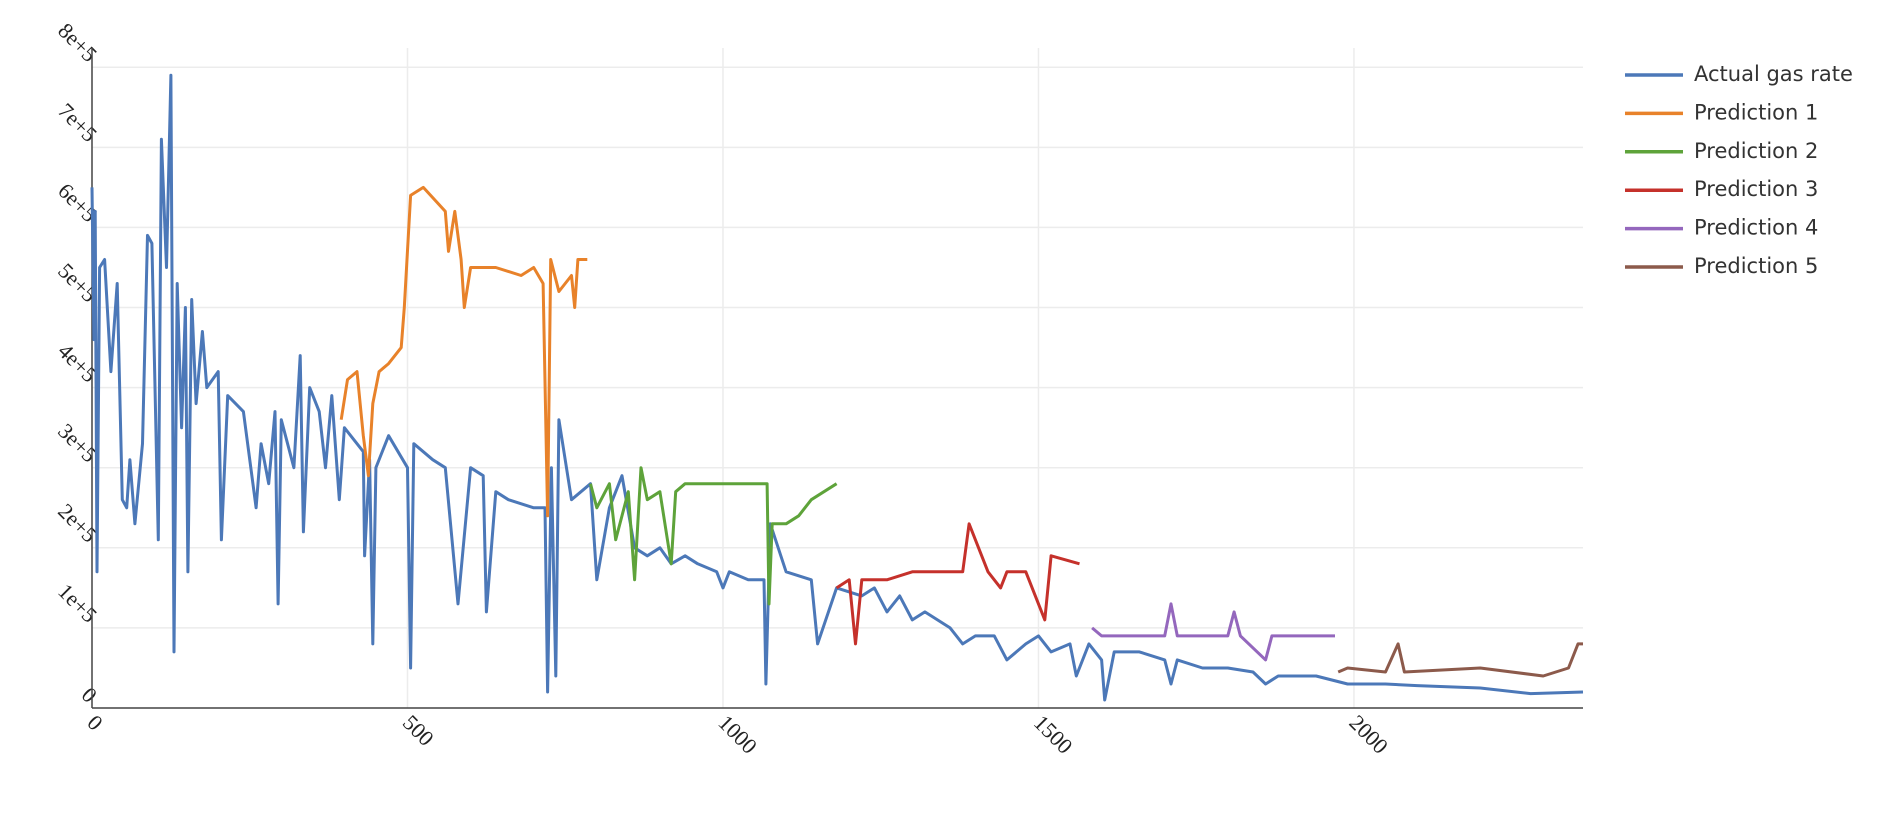 The height and width of the screenshot is (838, 1892). Describe the element at coordinates (1053, 734) in the screenshot. I see `x-tick-label: 1500` at that location.